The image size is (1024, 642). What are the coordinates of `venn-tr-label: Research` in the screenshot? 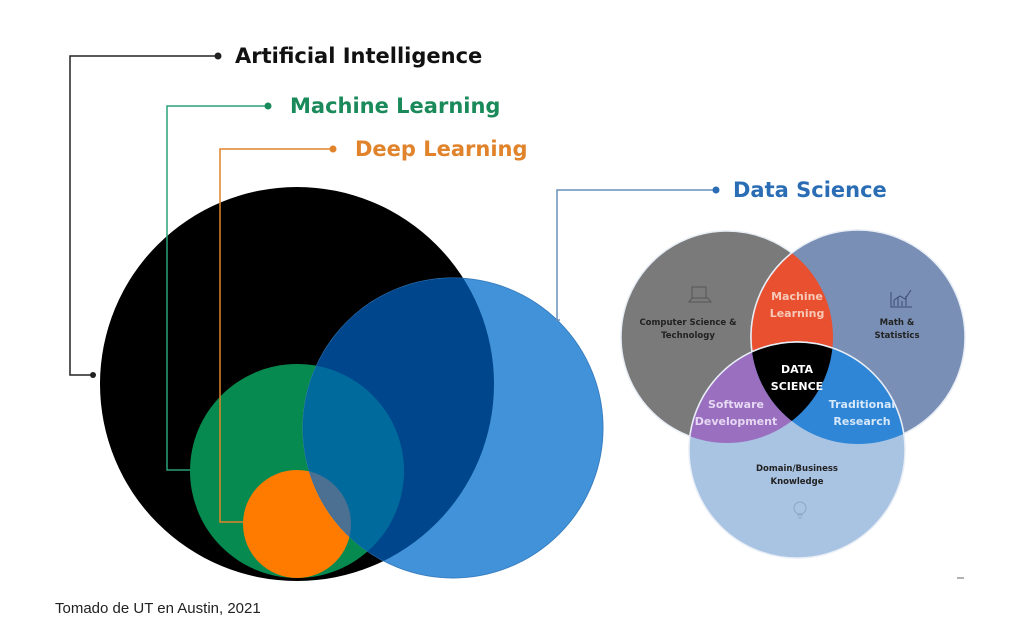 It's located at (861, 421).